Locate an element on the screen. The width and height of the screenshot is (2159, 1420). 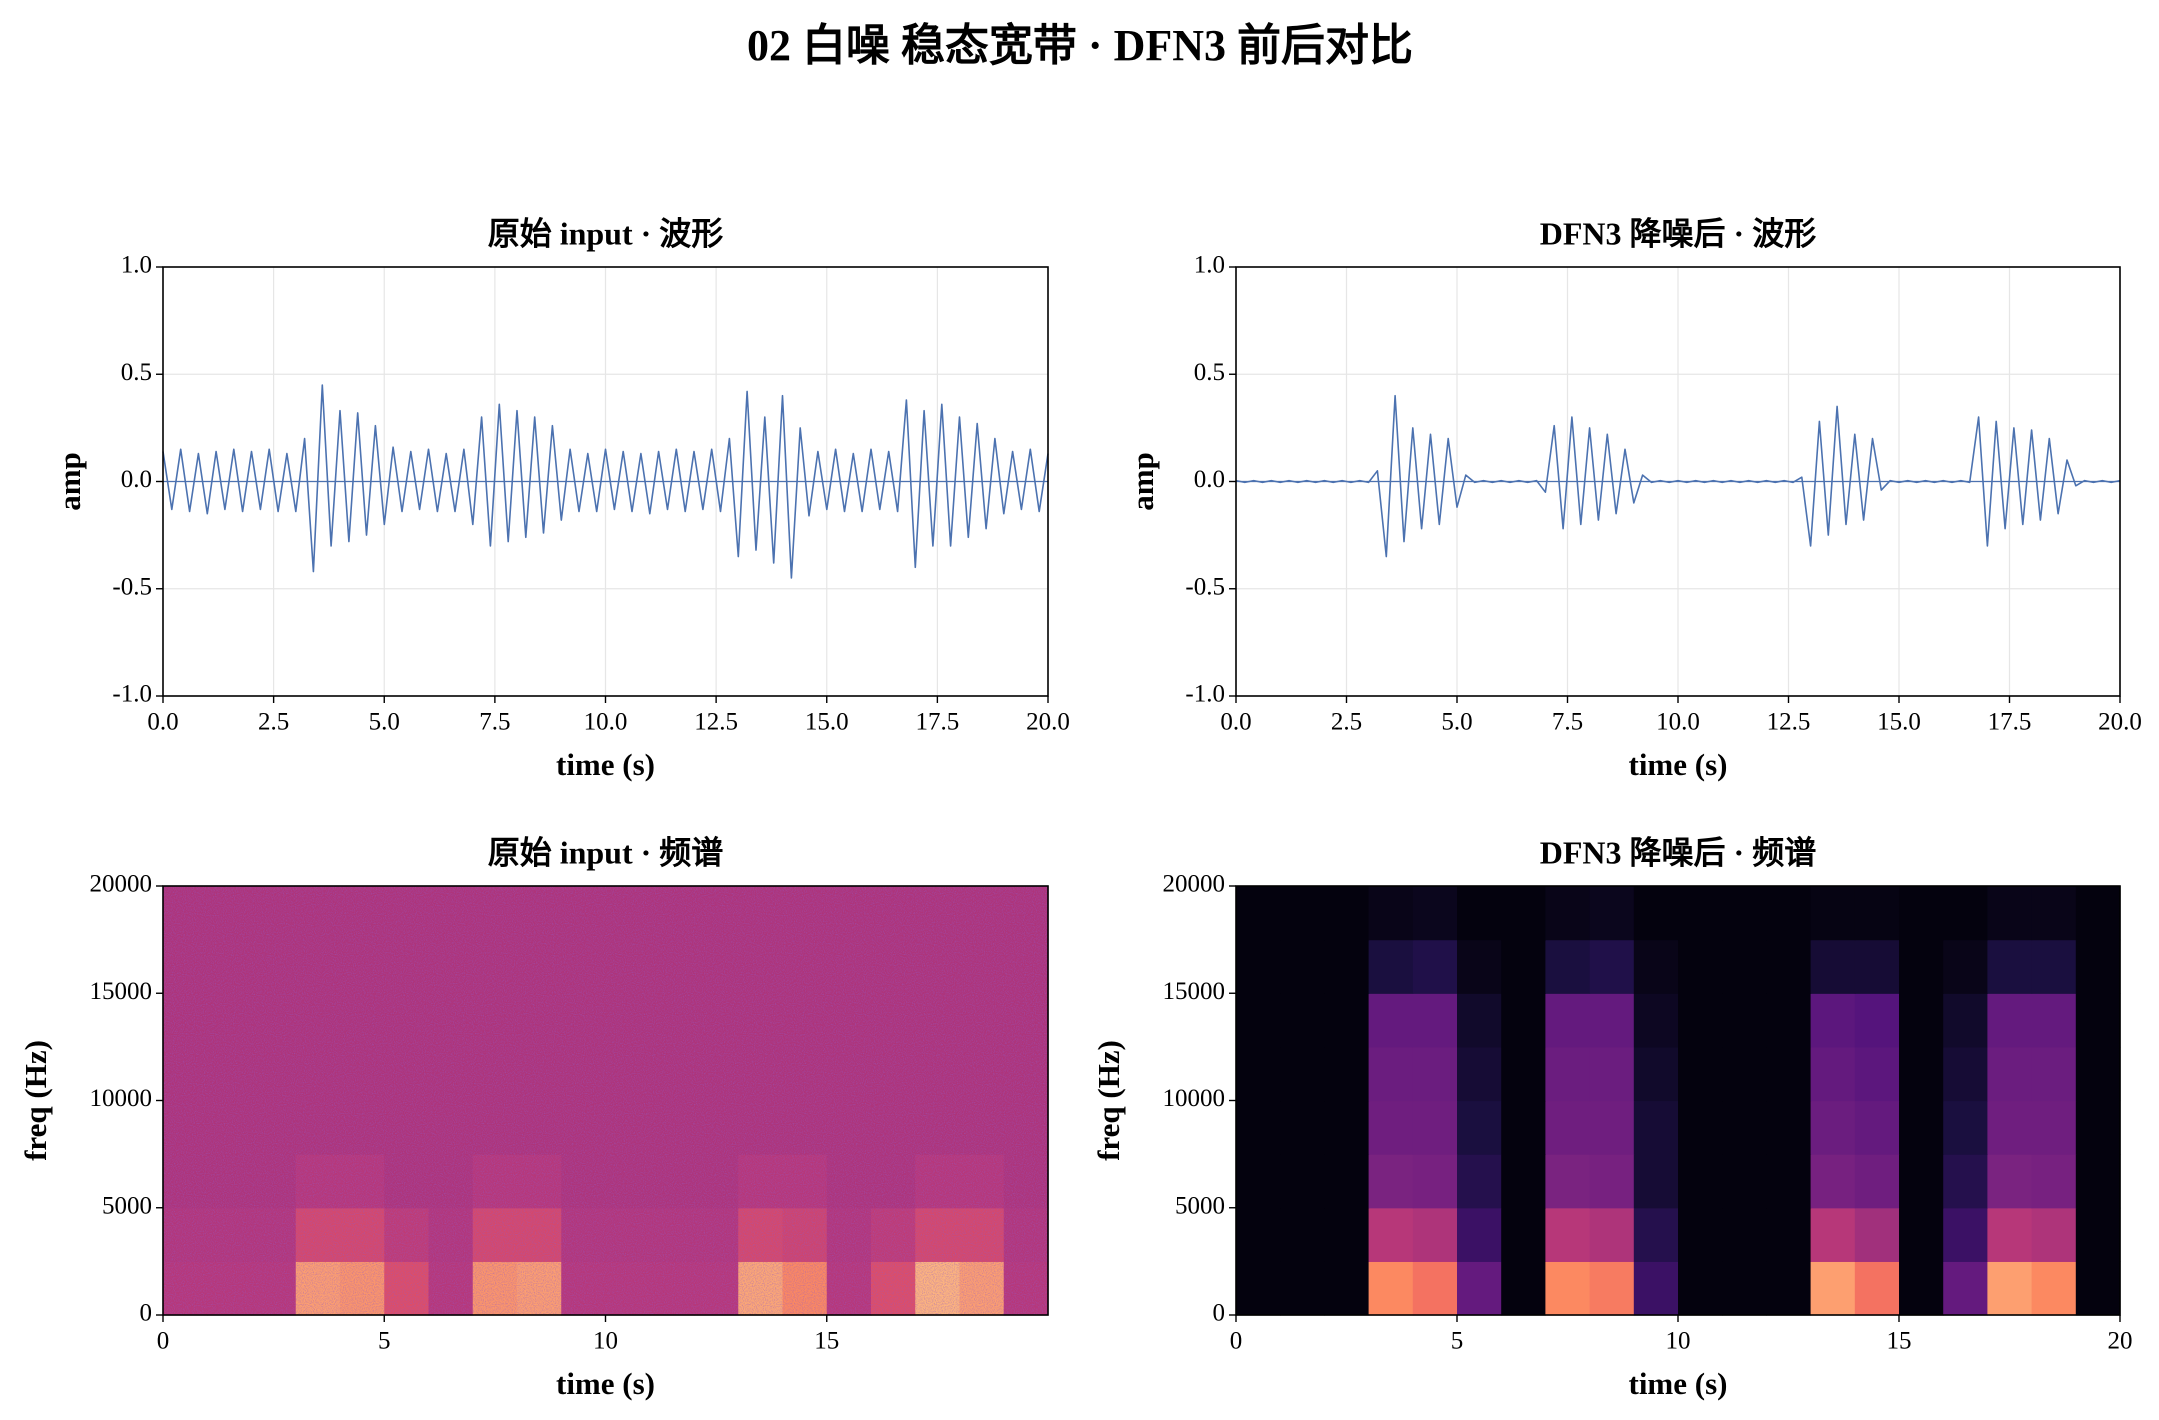
x-tick-label: 17.5 is located at coordinates (938, 722).